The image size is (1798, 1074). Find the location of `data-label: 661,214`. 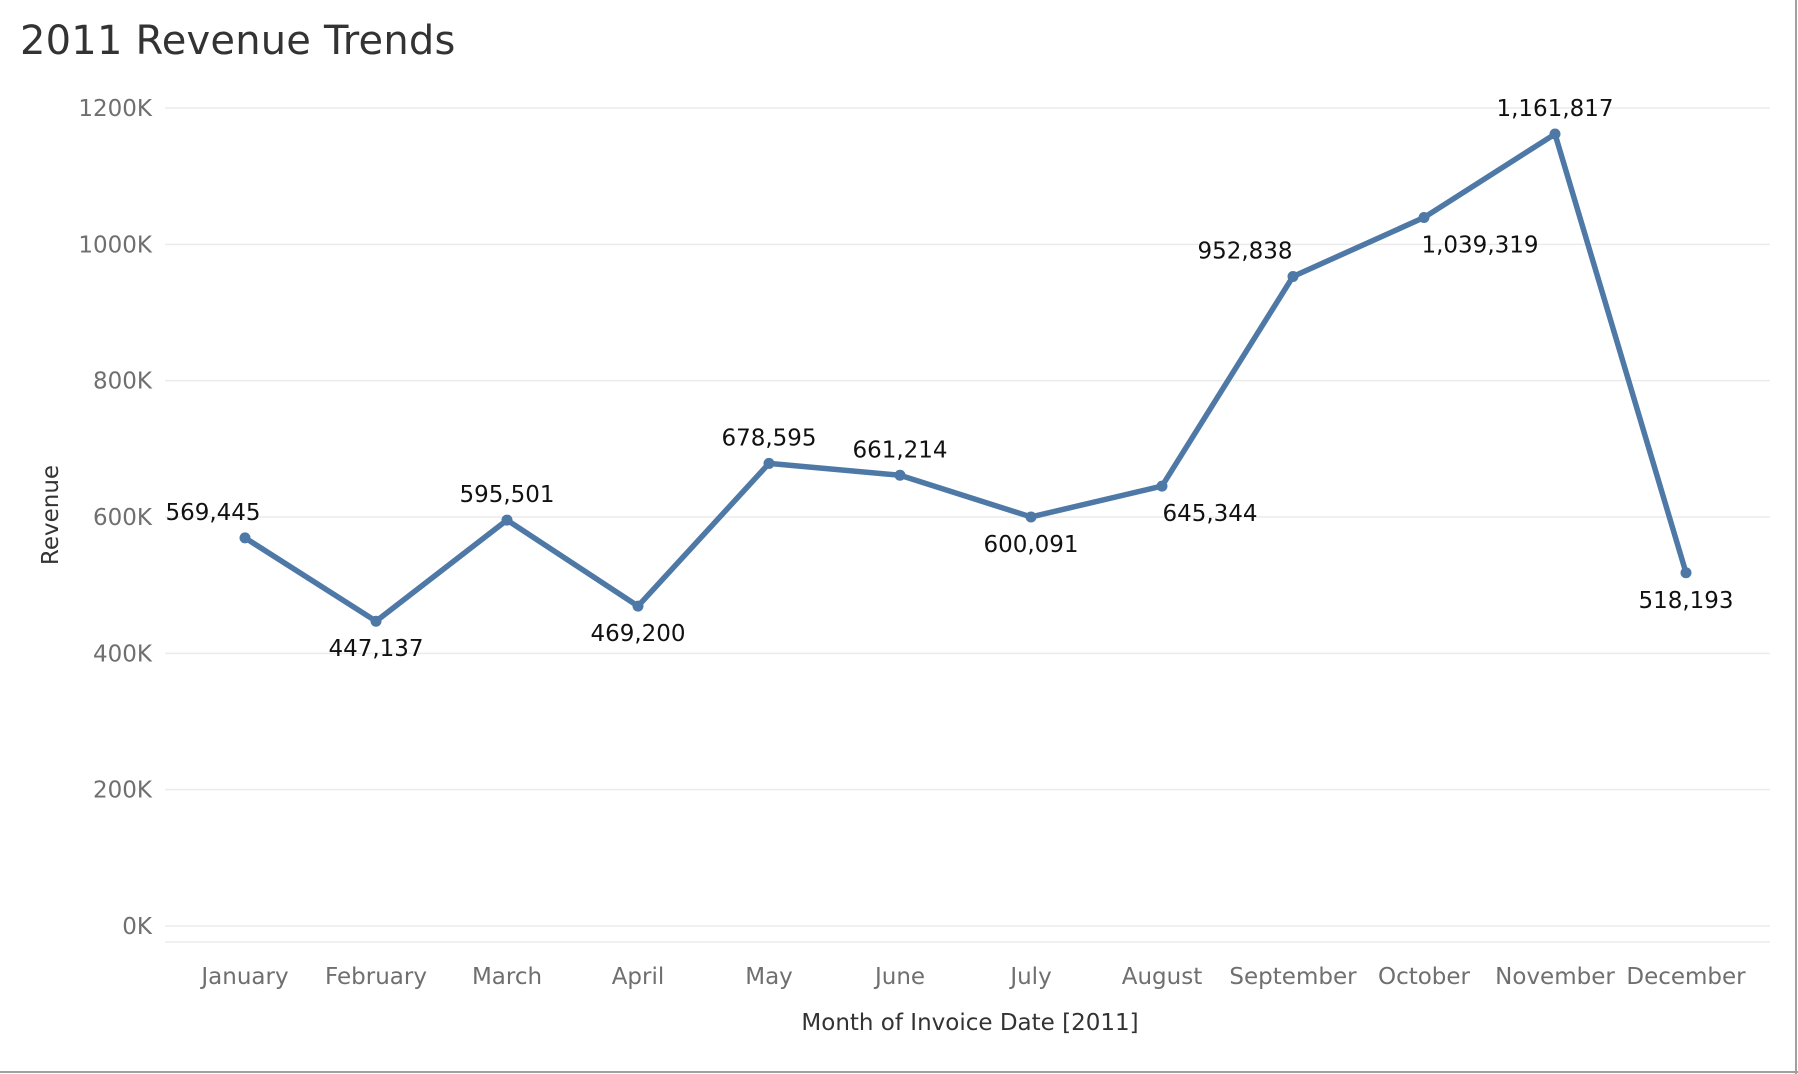

data-label: 661,214 is located at coordinates (899, 450).